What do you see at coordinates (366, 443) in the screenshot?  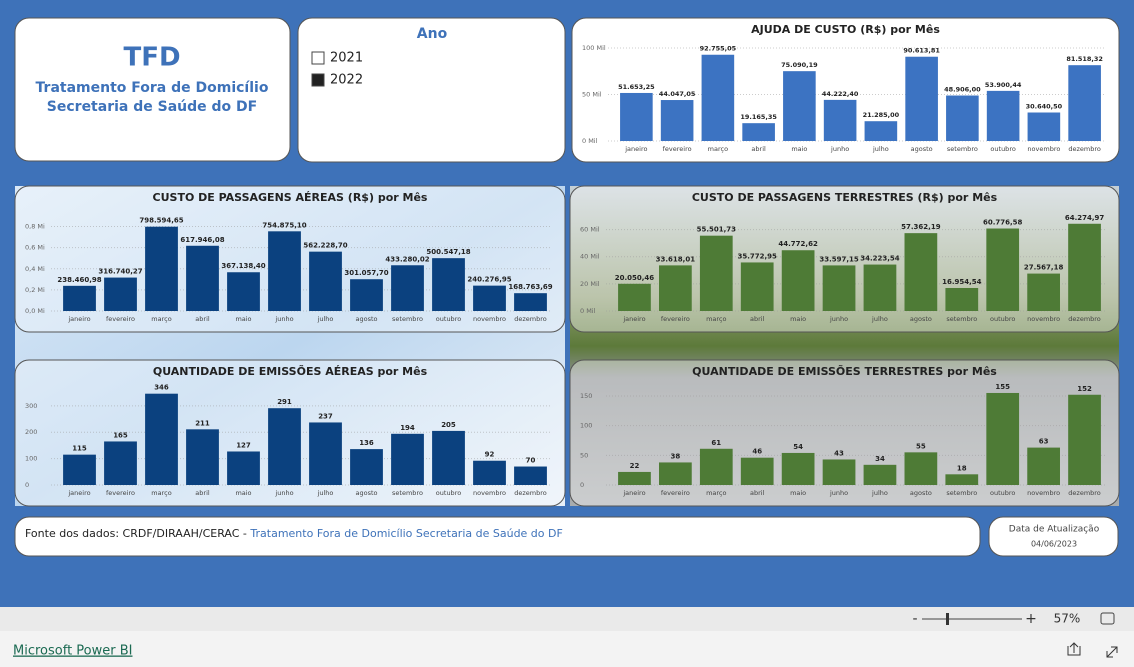 I see `data-label: 136` at bounding box center [366, 443].